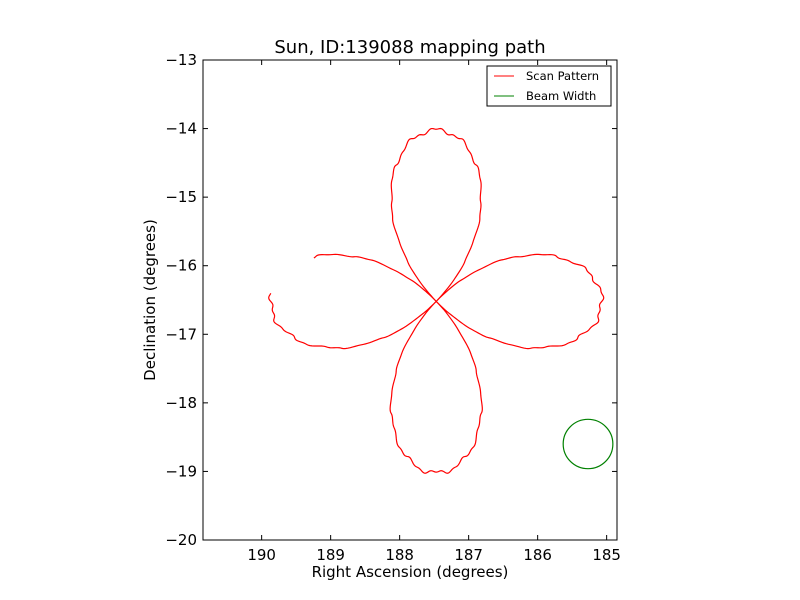  I want to click on y-tick-label: −17, so click(181, 334).